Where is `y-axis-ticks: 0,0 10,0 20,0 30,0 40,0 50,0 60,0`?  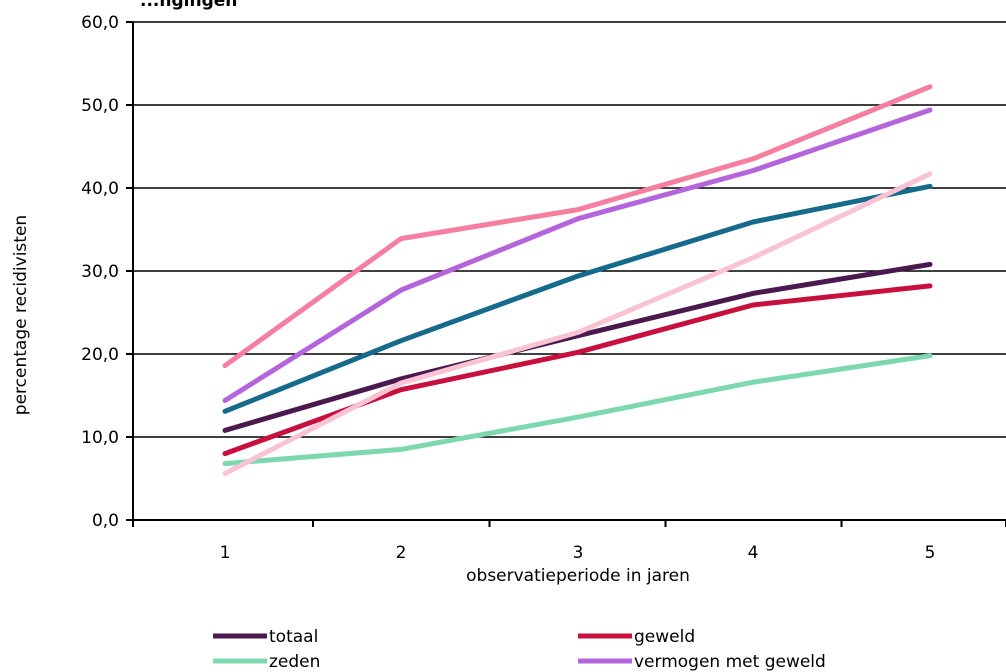 y-axis-ticks: 0,0 10,0 20,0 30,0 40,0 50,0 60,0 is located at coordinates (107, 272).